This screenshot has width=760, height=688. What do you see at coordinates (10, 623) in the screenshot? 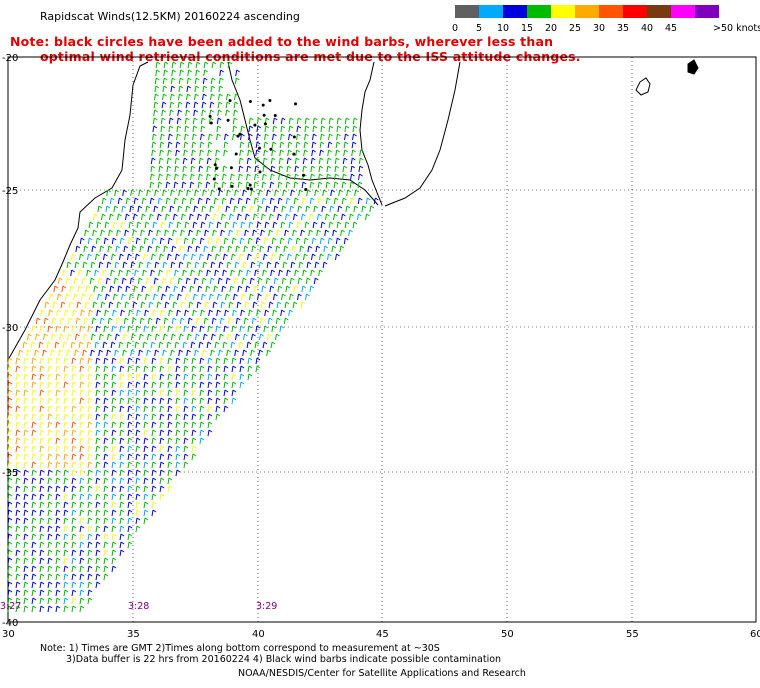
I see `latitude-label: -40` at bounding box center [10, 623].